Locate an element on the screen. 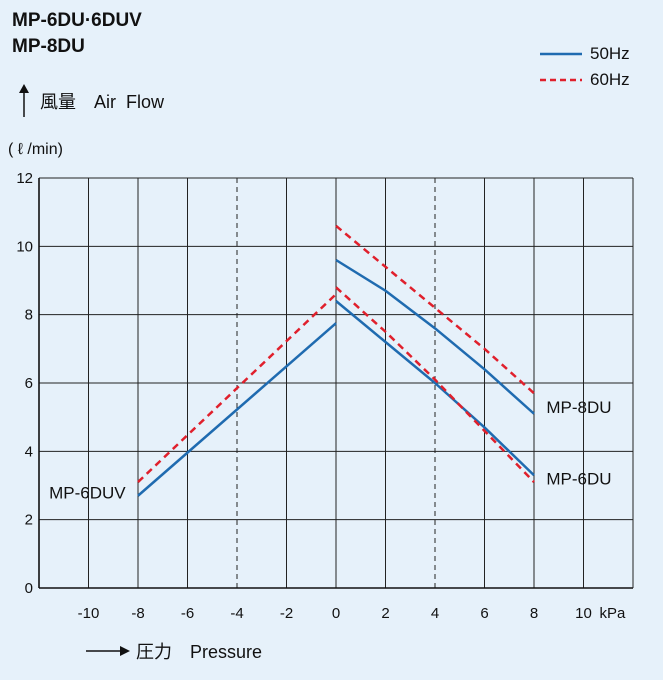 The image size is (663, 680). up-arrow-icon is located at coordinates (24, 100).